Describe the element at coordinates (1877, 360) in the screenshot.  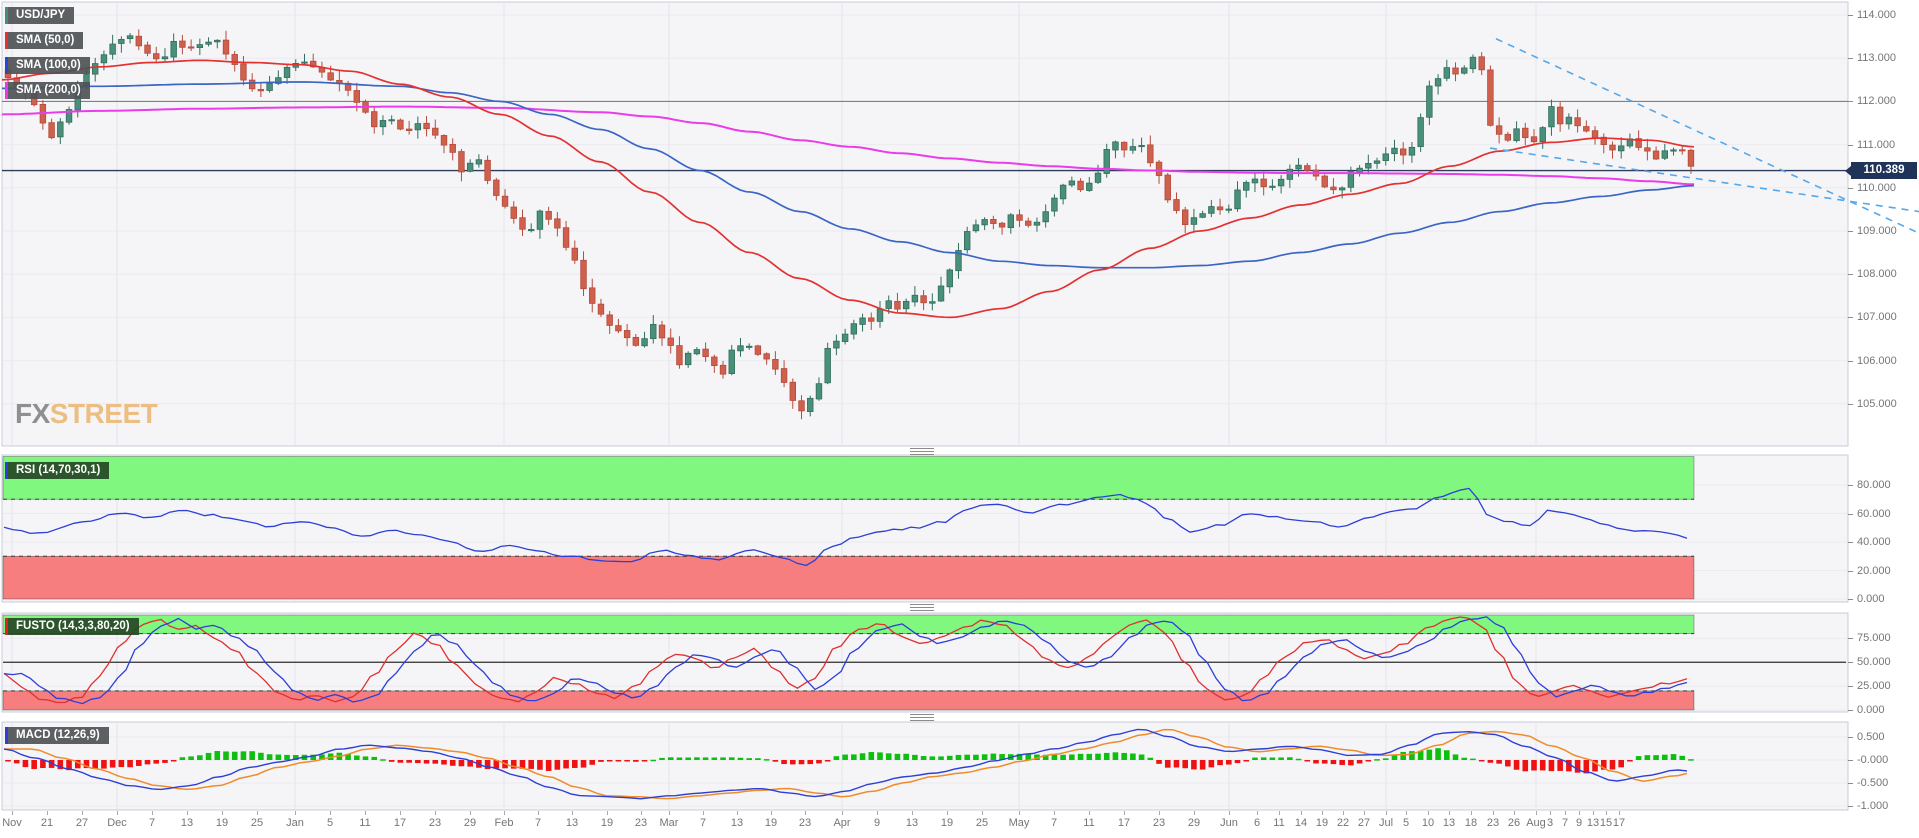
I see `axis-tick-label: 106.000` at that location.